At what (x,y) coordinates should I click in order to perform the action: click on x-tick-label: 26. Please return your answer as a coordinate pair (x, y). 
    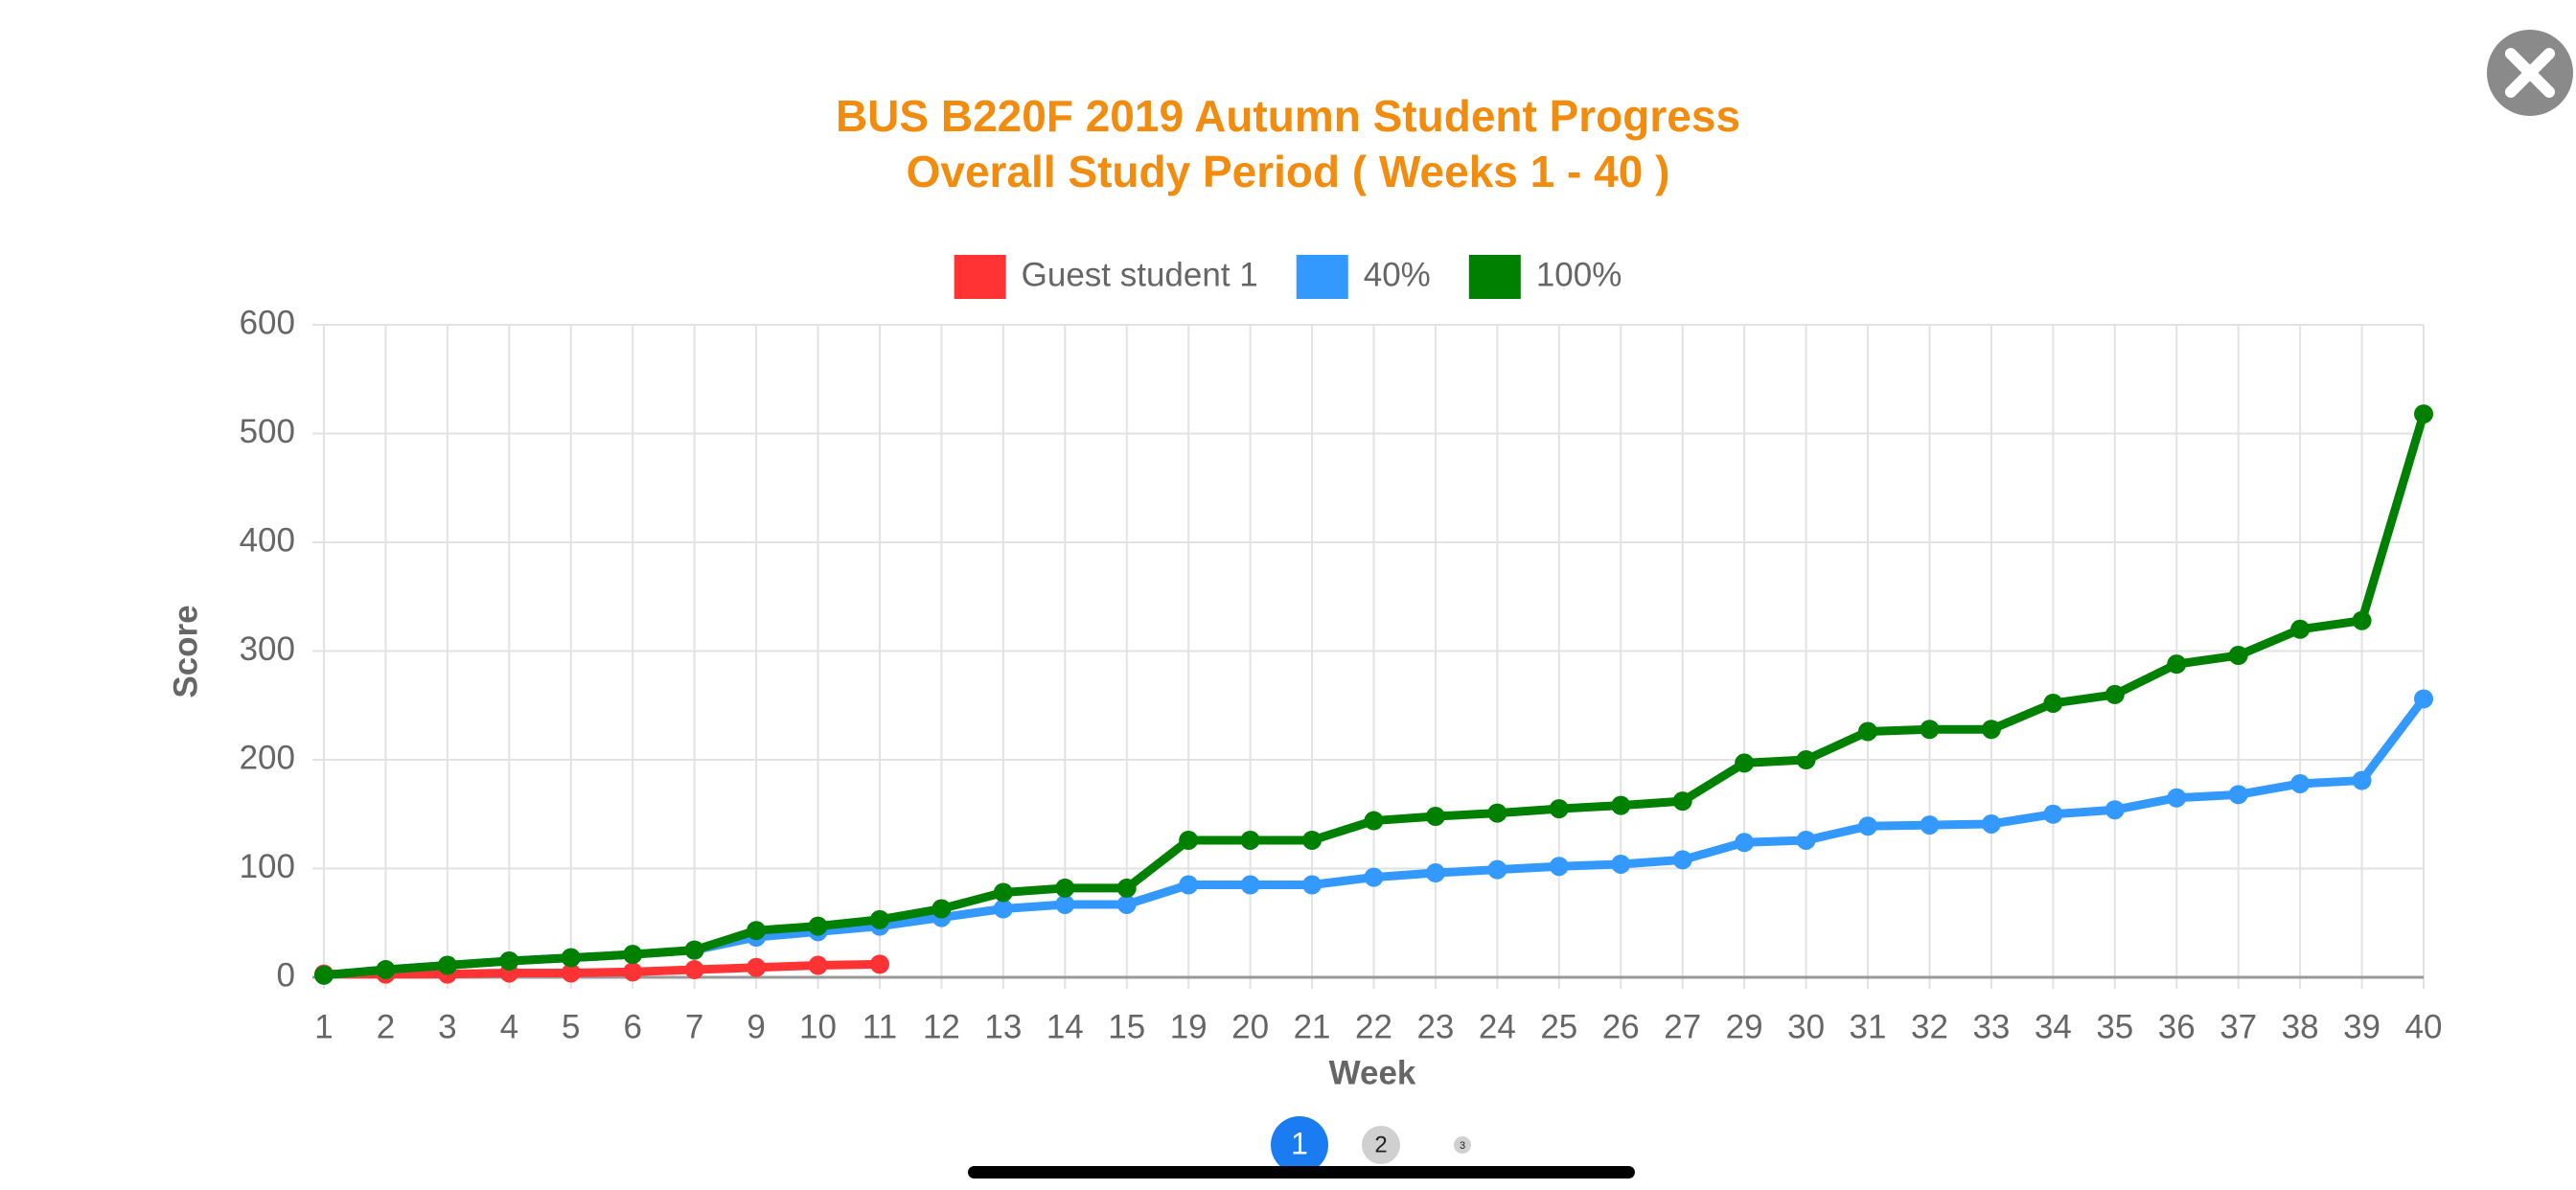
    Looking at the image, I should click on (1621, 1027).